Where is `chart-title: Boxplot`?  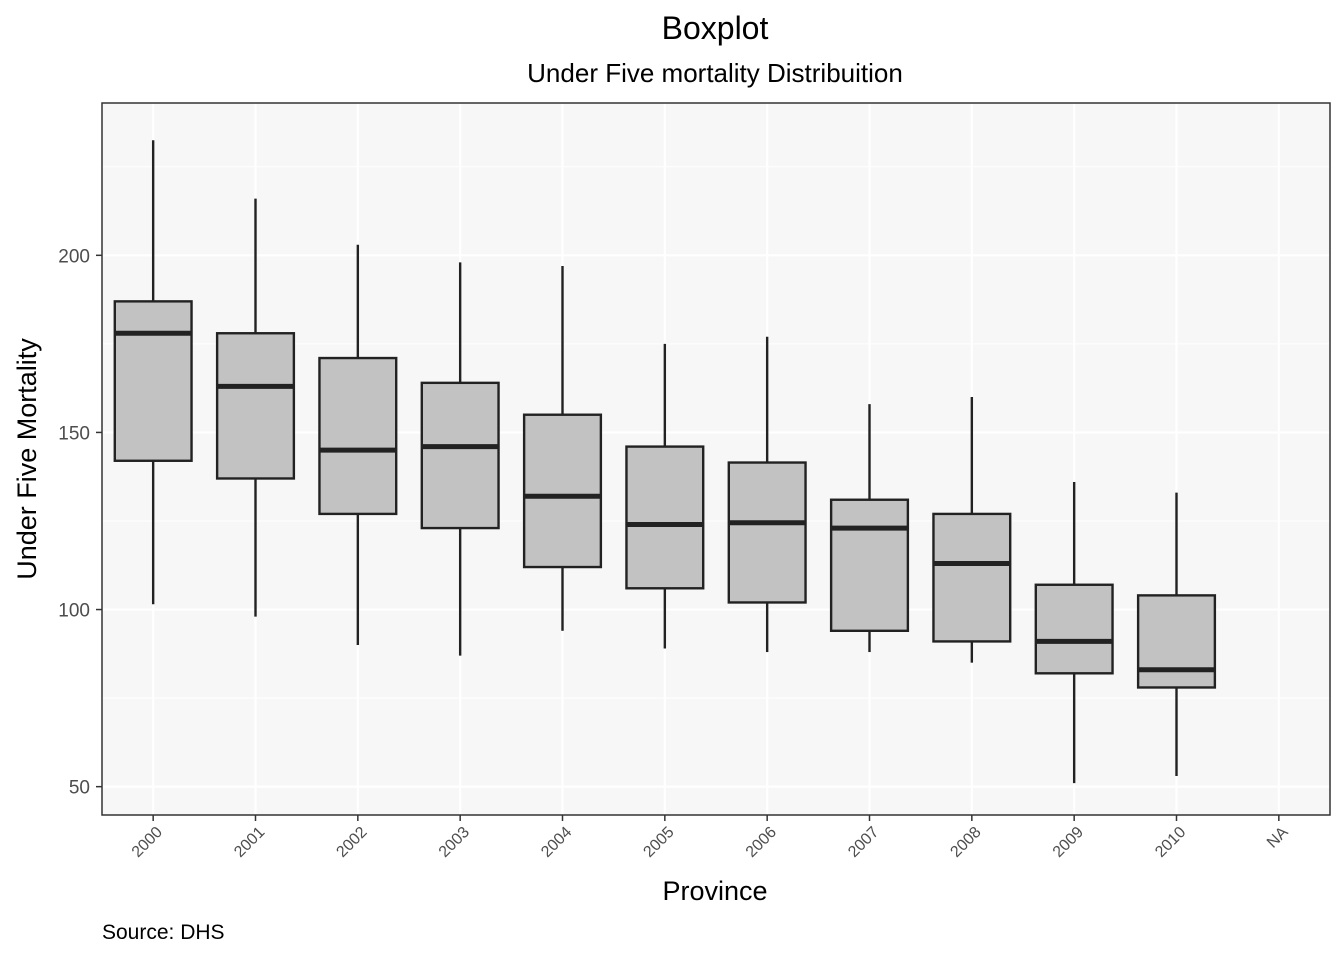
chart-title: Boxplot is located at coordinates (715, 28).